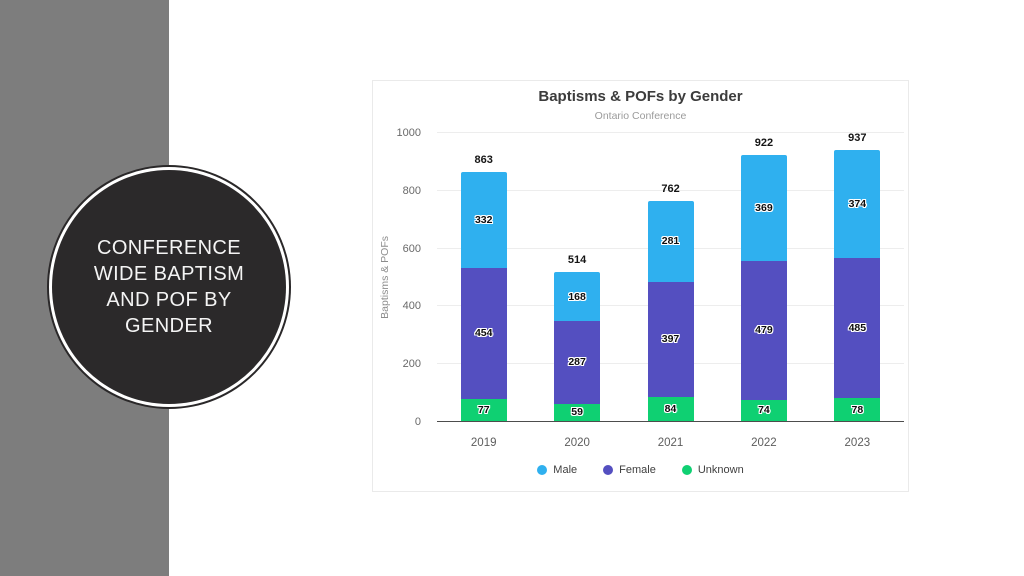  What do you see at coordinates (169, 300) in the screenshot?
I see `title-line-3: AND POF BY` at bounding box center [169, 300].